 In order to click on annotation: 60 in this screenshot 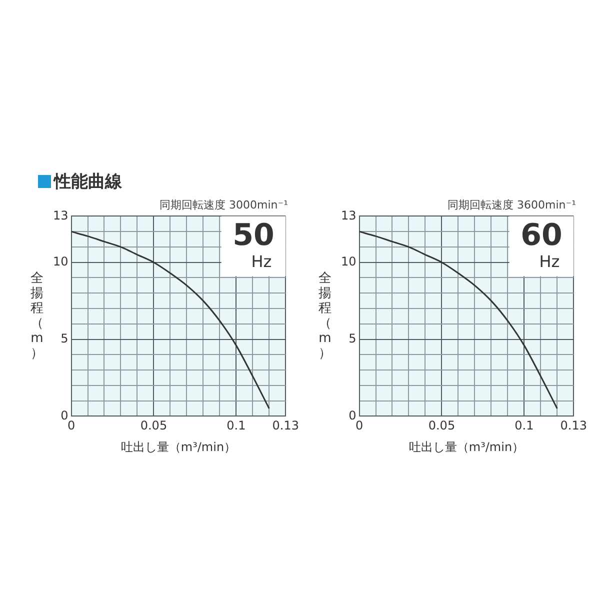, I will do `click(541, 235)`.